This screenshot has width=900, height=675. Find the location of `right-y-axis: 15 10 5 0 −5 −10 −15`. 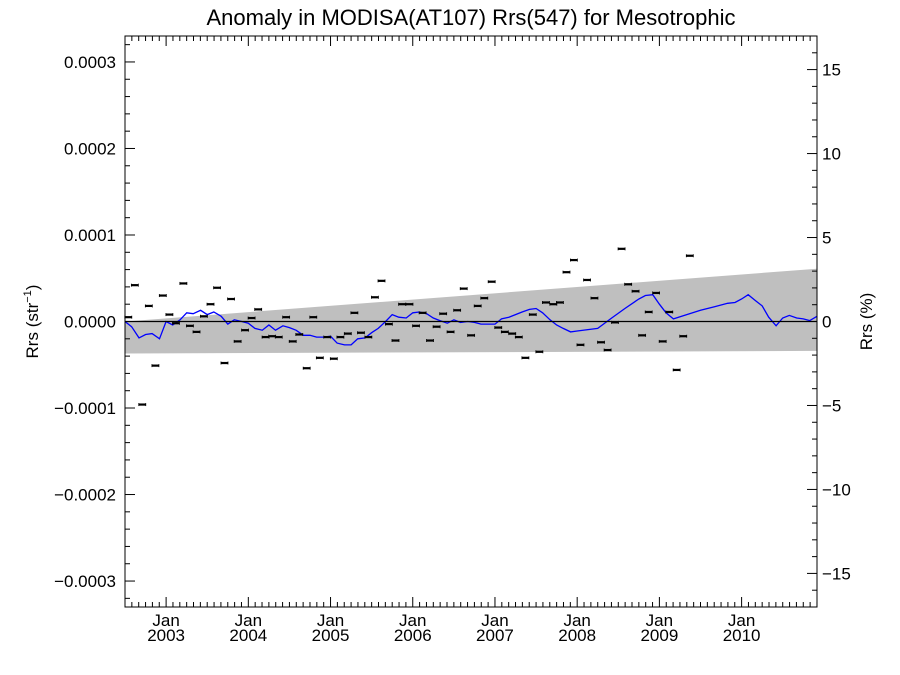

right-y-axis: 15 10 5 0 −5 −10 −15 is located at coordinates (829, 321).